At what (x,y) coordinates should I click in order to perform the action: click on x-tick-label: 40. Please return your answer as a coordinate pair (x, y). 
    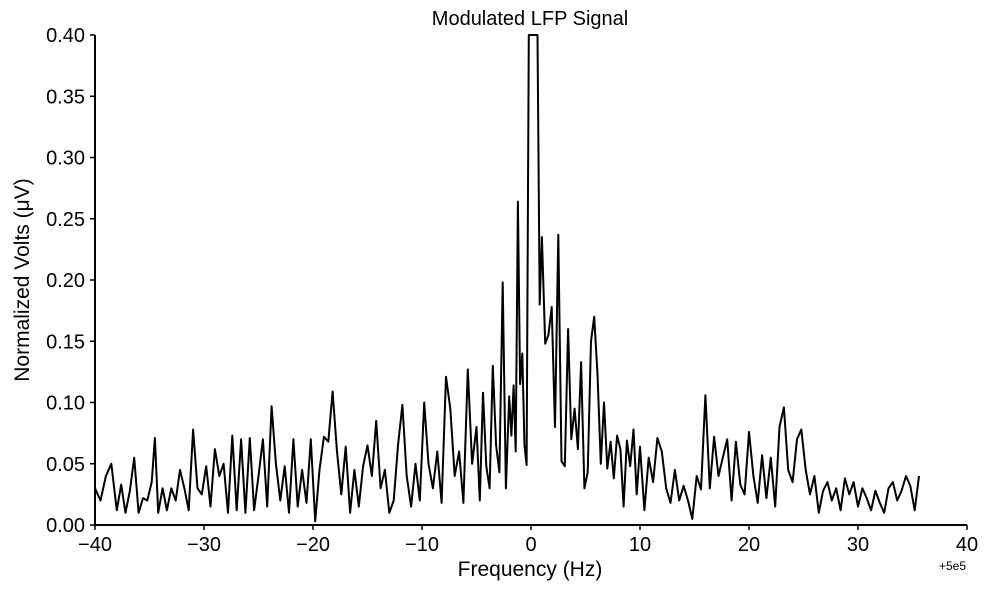
    Looking at the image, I should click on (967, 545).